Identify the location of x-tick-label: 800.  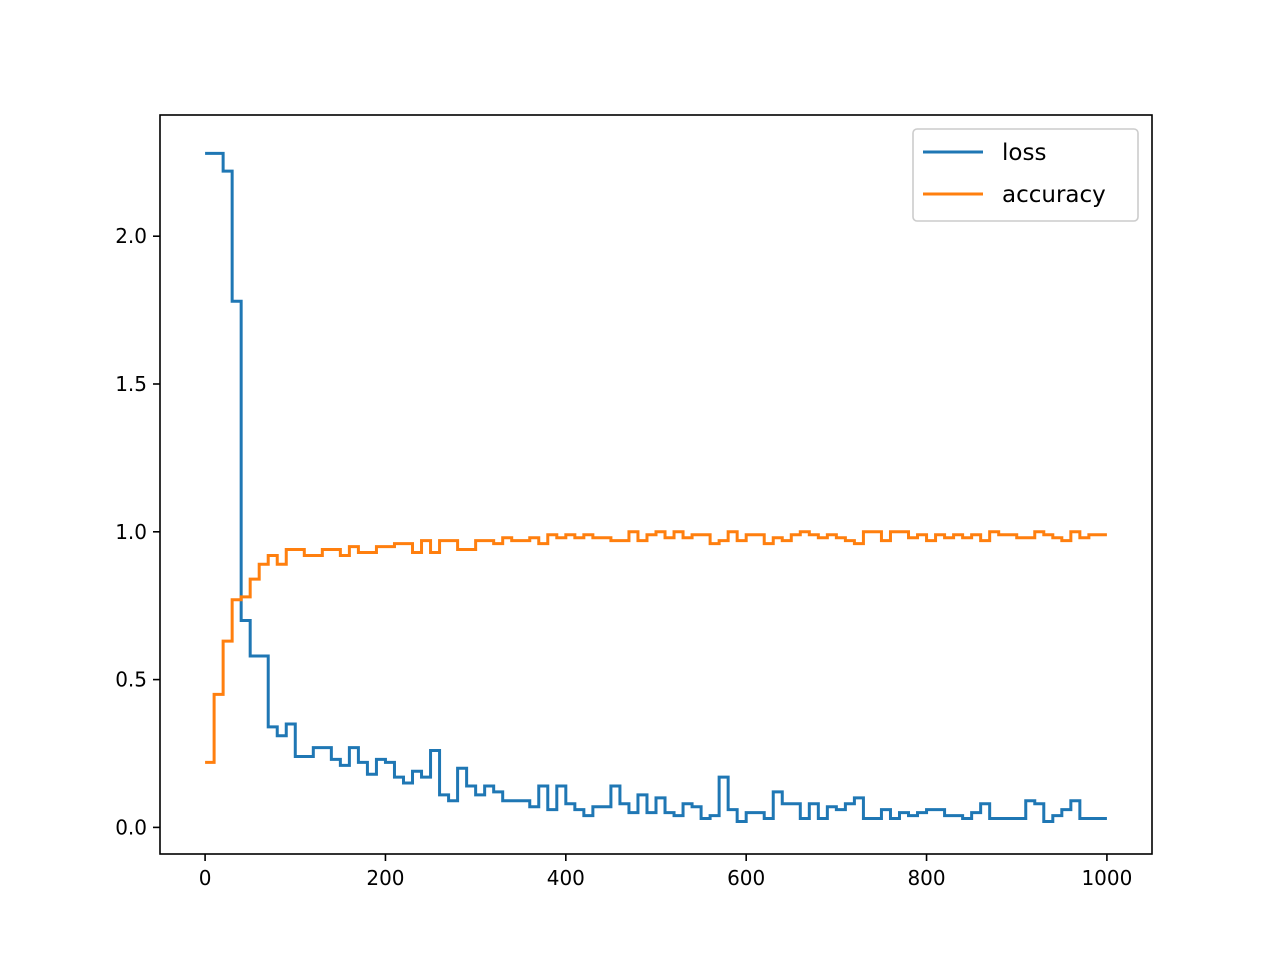
(926, 878).